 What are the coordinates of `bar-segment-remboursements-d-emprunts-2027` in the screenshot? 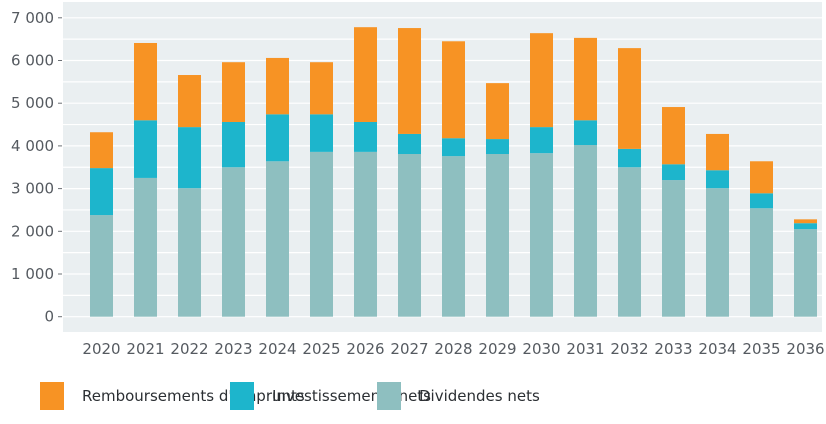 It's located at (409, 81).